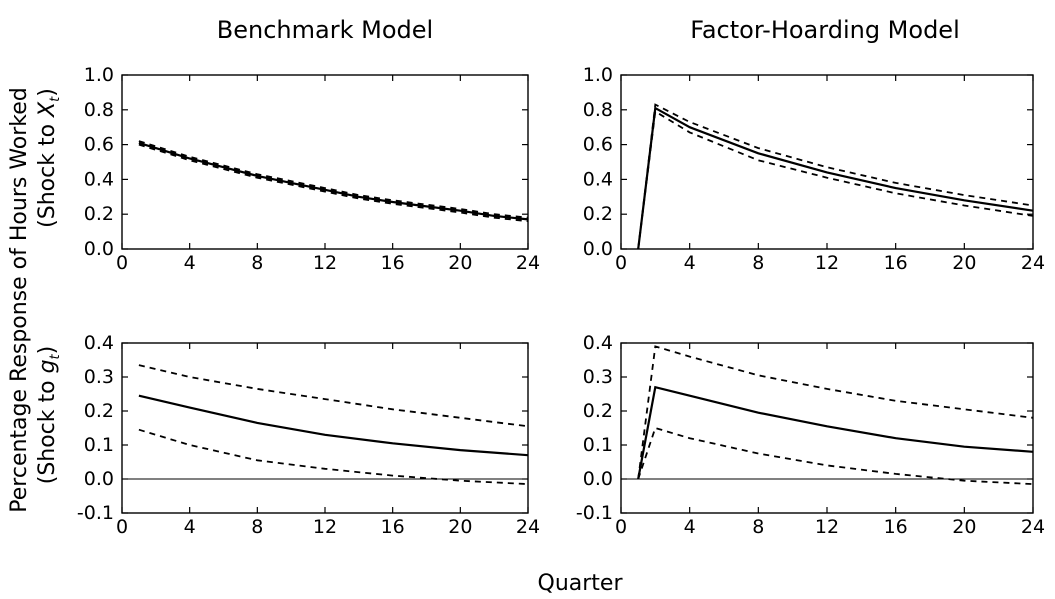  What do you see at coordinates (19, 299) in the screenshot?
I see `y-axis-title: Percentage Response of Hours Worked` at bounding box center [19, 299].